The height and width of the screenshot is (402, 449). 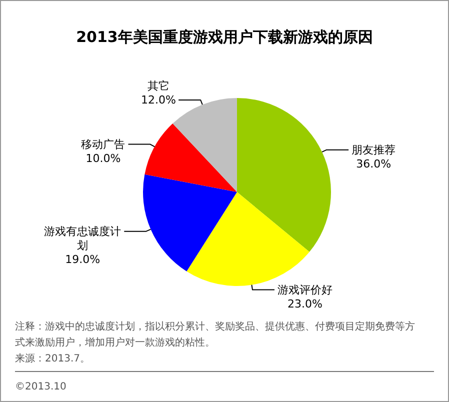 What do you see at coordinates (374, 163) in the screenshot?
I see `data-label: 36.0%` at bounding box center [374, 163].